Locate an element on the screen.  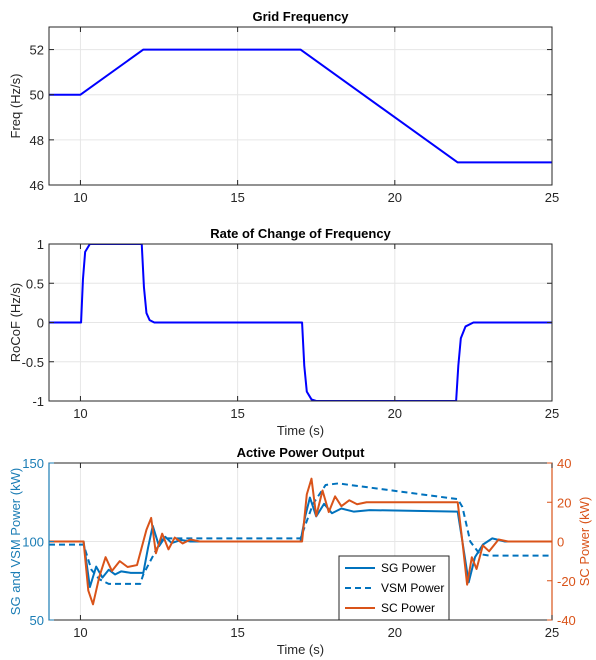
legend-label: SG Power is located at coordinates (408, 568).